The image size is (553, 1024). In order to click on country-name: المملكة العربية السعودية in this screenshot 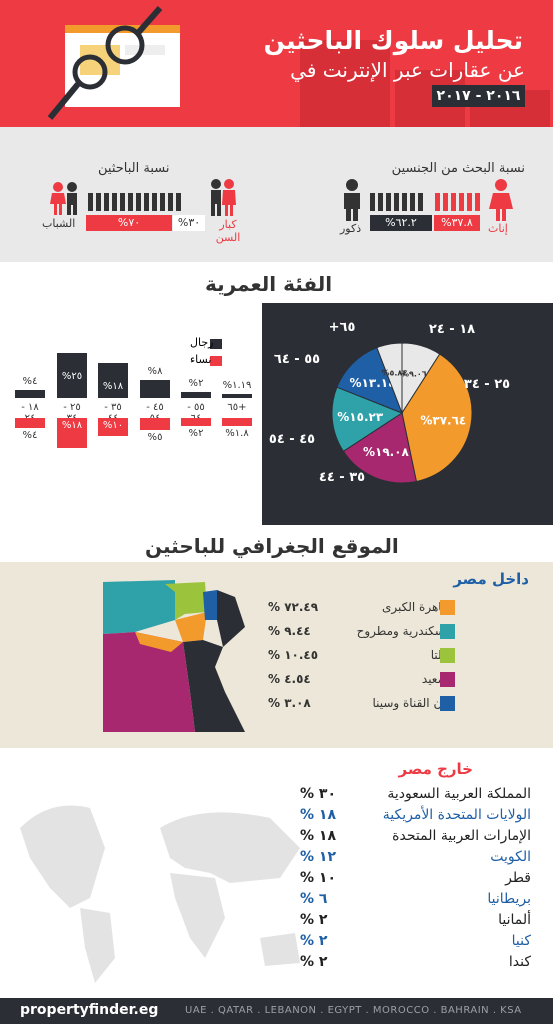, I will do `click(459, 794)`.